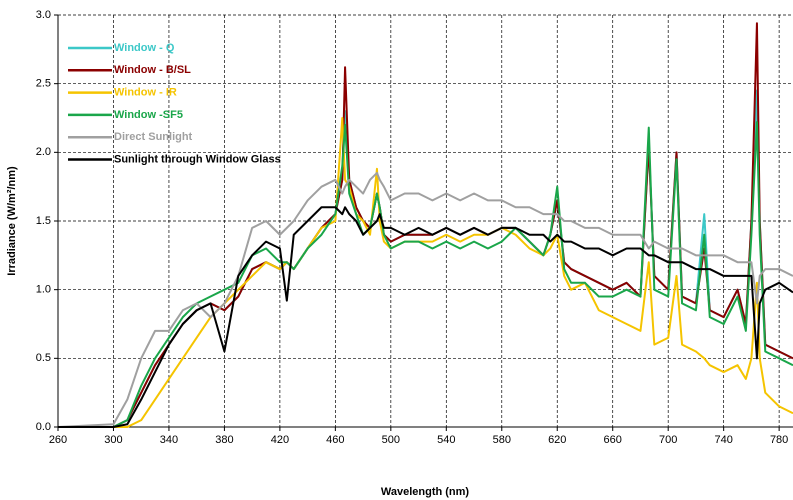 The height and width of the screenshot is (500, 793). What do you see at coordinates (43, 358) in the screenshot?
I see `y-tick-label: 0.5` at bounding box center [43, 358].